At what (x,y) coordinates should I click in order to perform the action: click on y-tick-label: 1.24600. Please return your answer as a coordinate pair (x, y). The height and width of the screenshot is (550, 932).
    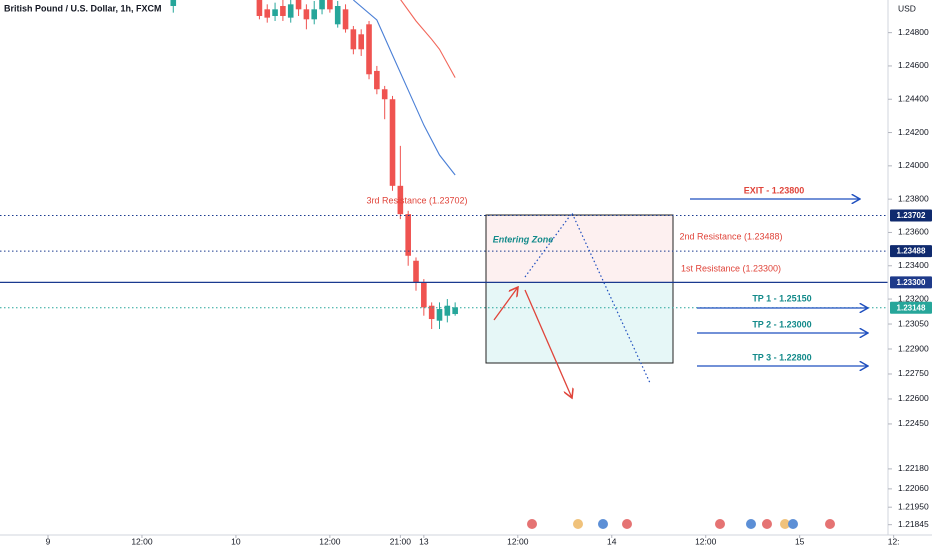
    Looking at the image, I should click on (913, 65).